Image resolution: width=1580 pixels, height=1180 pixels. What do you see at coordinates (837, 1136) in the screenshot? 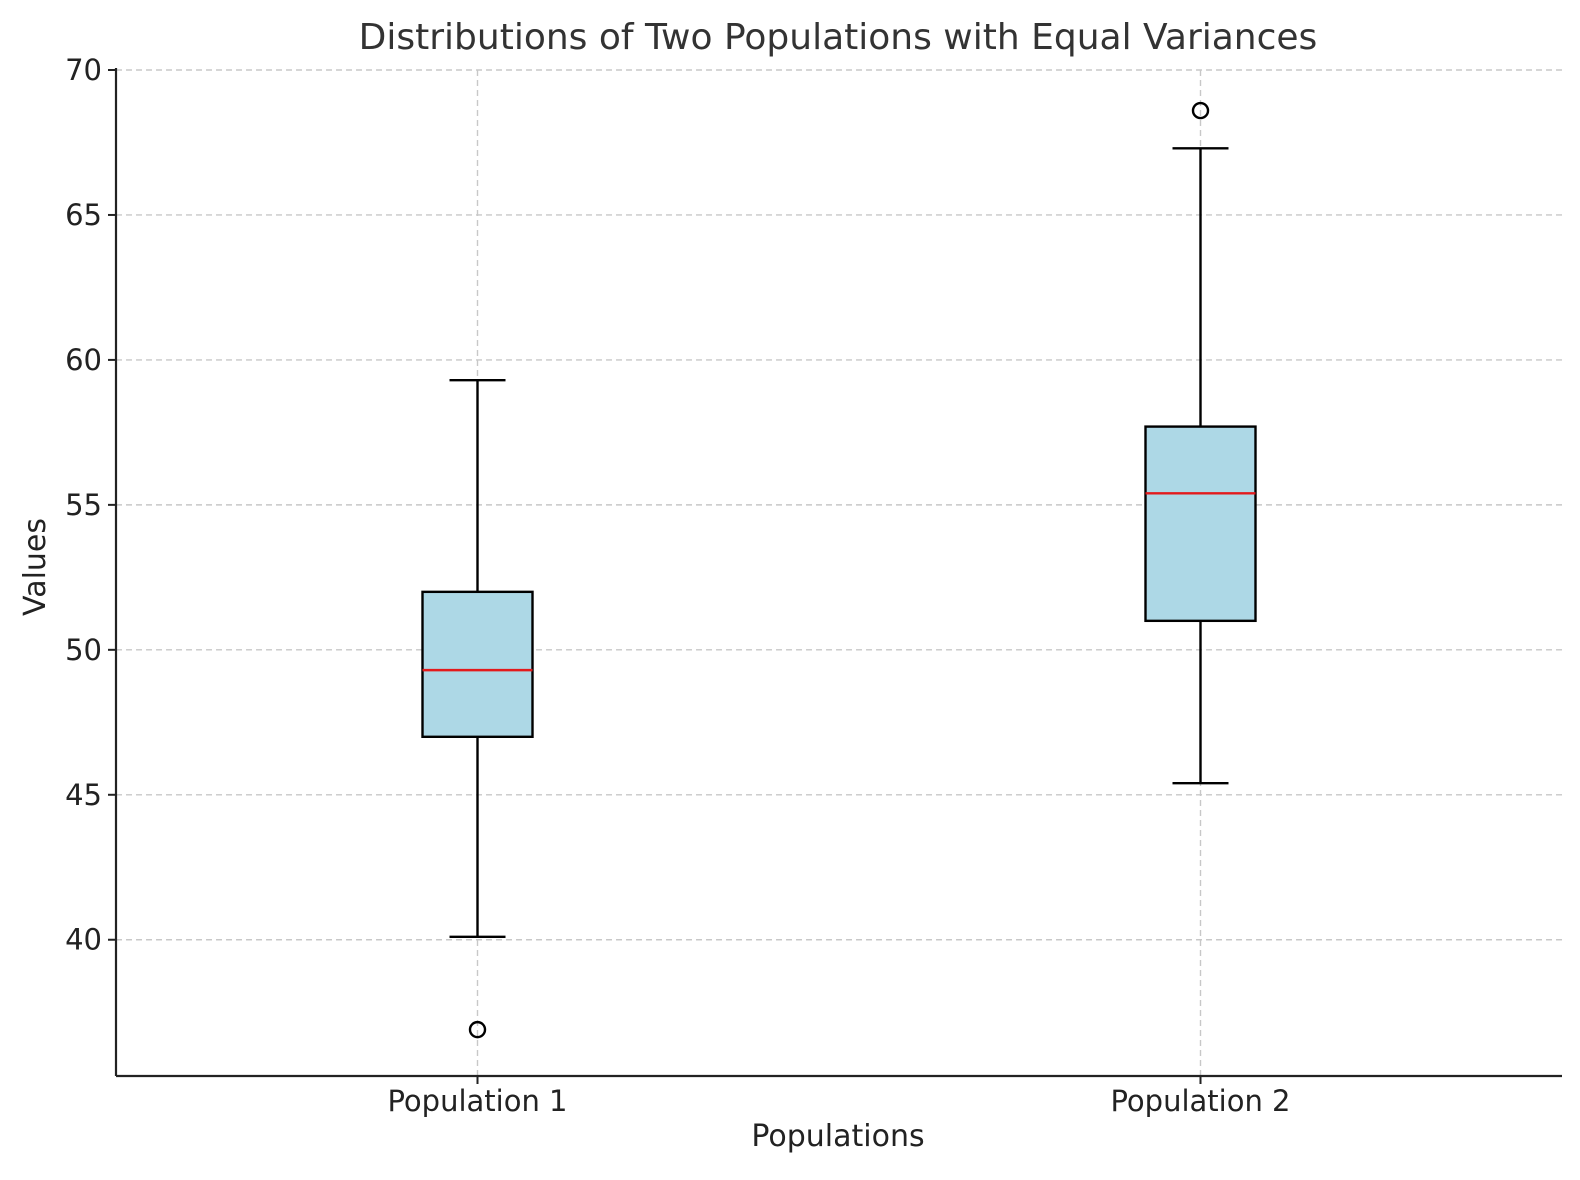
I see `x-axis-label: Populations` at bounding box center [837, 1136].